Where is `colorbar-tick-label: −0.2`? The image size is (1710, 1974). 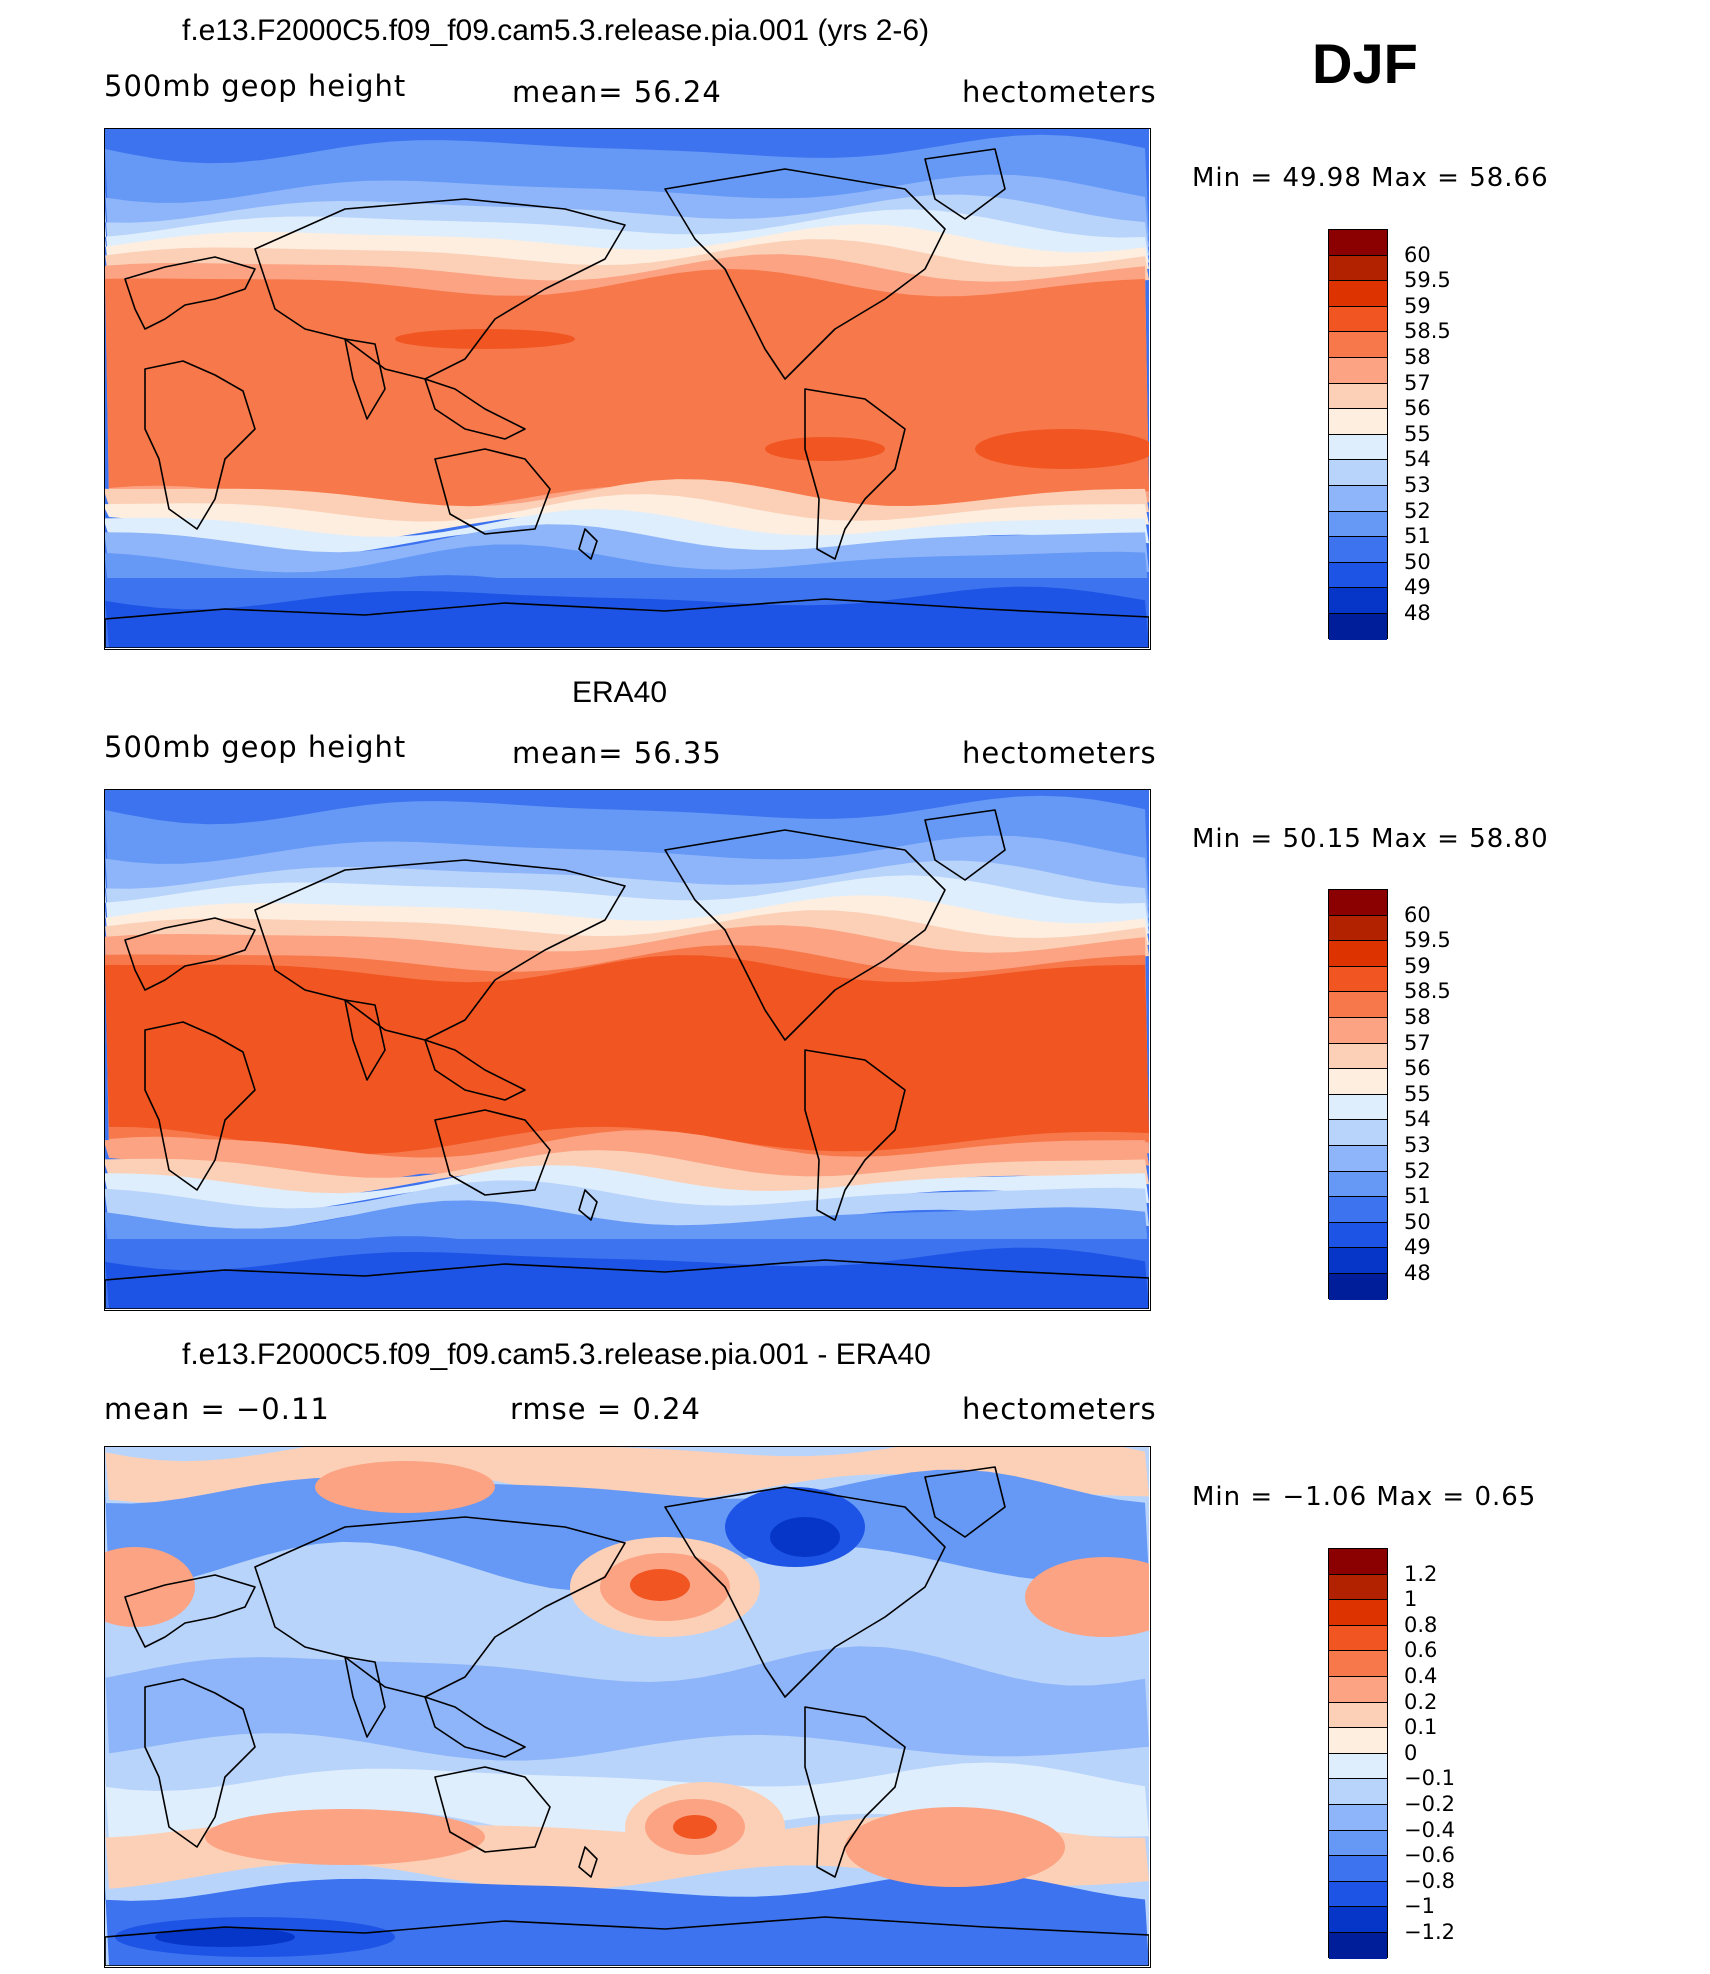
colorbar-tick-label: −0.2 is located at coordinates (1429, 1804).